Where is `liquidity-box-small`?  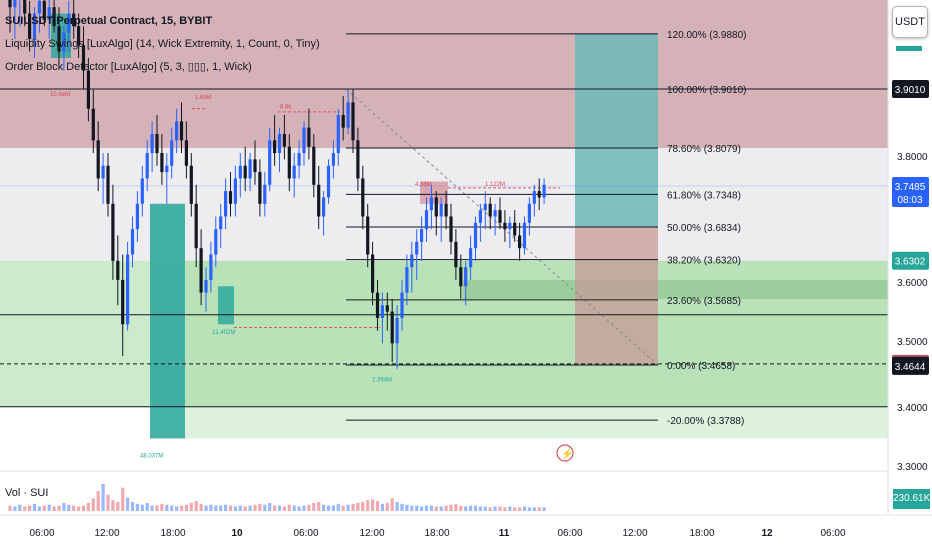
liquidity-box-small is located at coordinates (226, 305).